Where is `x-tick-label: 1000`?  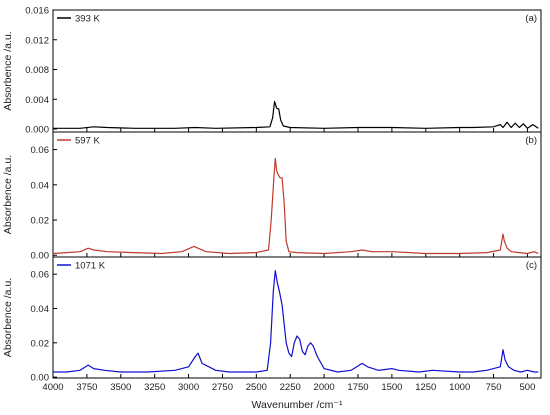 x-tick-label: 1000 is located at coordinates (459, 387).